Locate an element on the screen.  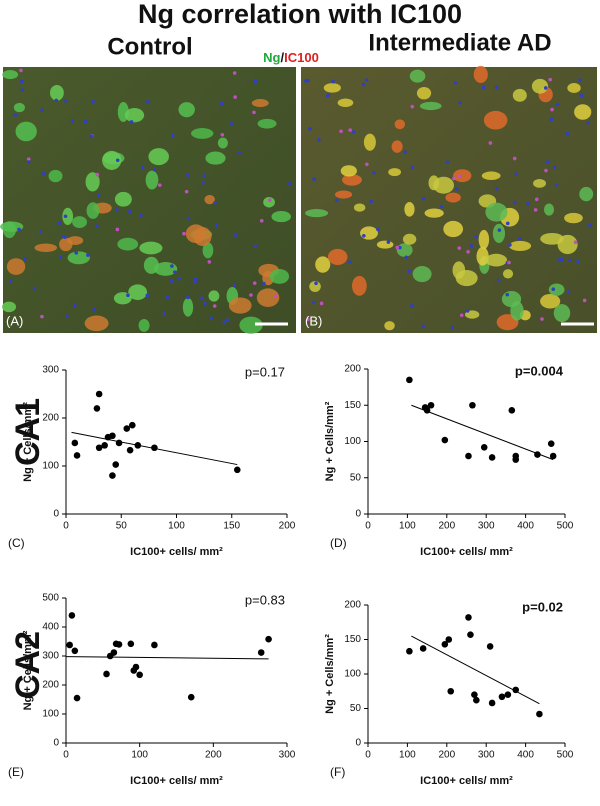
x-axis-label: IC100+ cells/ mm² is located at coordinates (176, 552).